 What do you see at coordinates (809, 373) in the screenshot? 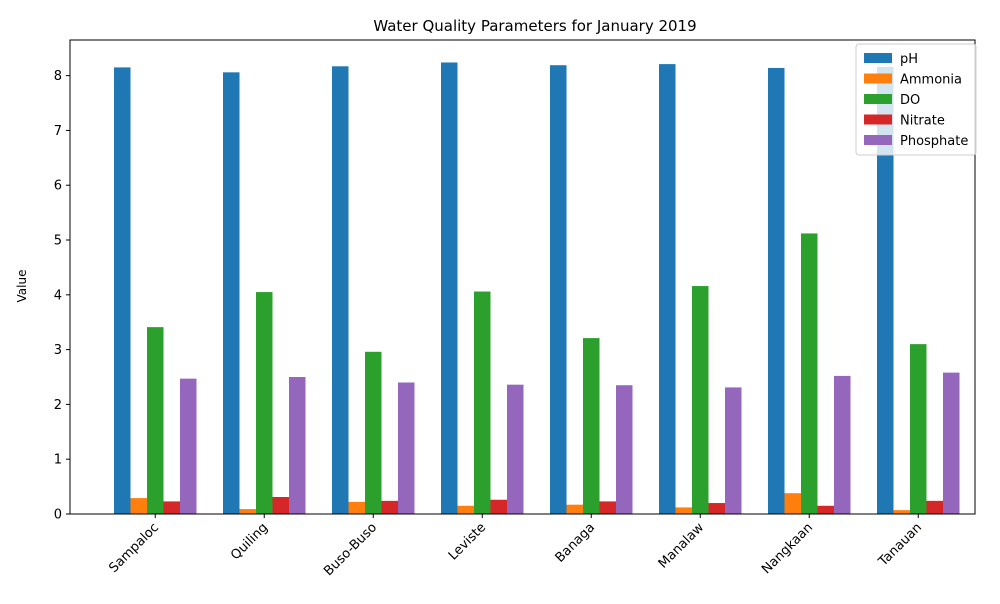
I see `bar-do-nangkaan` at bounding box center [809, 373].